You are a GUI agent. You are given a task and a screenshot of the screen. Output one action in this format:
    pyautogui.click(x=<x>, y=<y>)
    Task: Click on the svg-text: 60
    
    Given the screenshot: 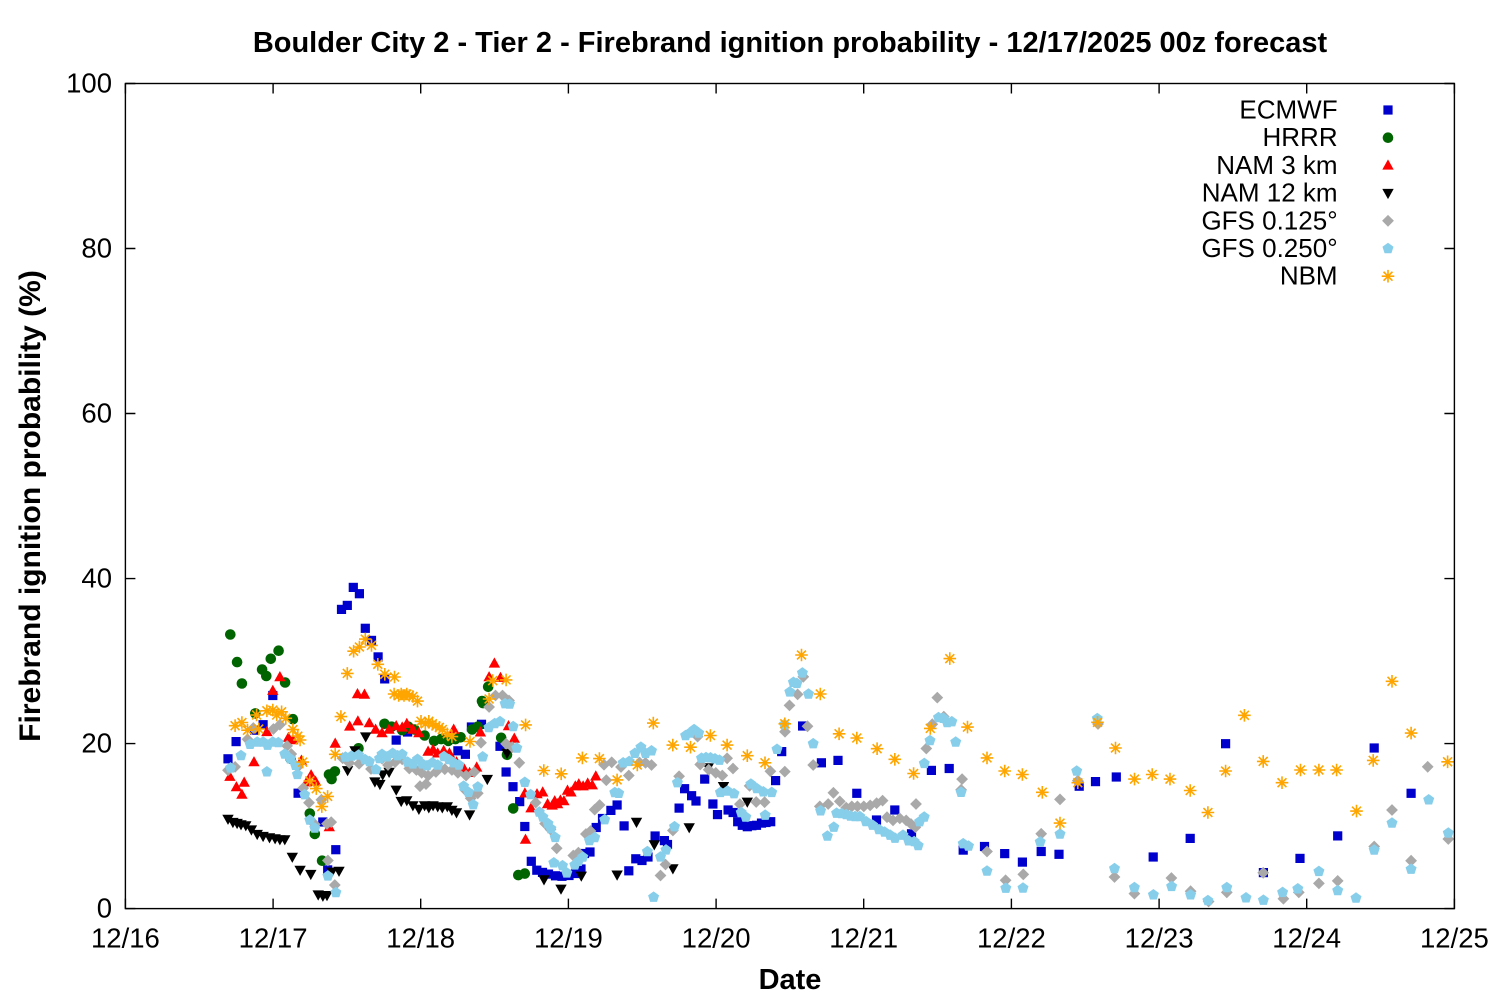 What is the action you would take?
    pyautogui.click(x=96, y=413)
    